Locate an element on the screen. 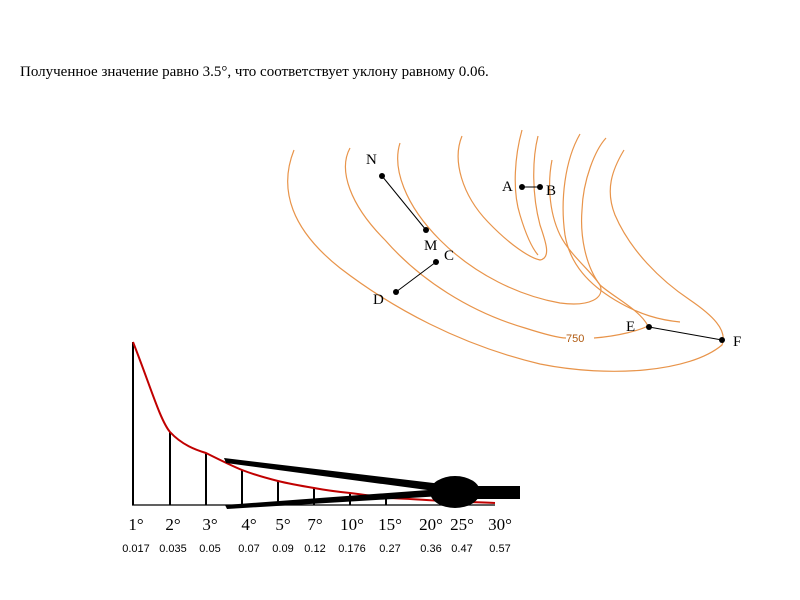 The height and width of the screenshot is (600, 800). degree-label: 20° is located at coordinates (431, 524).